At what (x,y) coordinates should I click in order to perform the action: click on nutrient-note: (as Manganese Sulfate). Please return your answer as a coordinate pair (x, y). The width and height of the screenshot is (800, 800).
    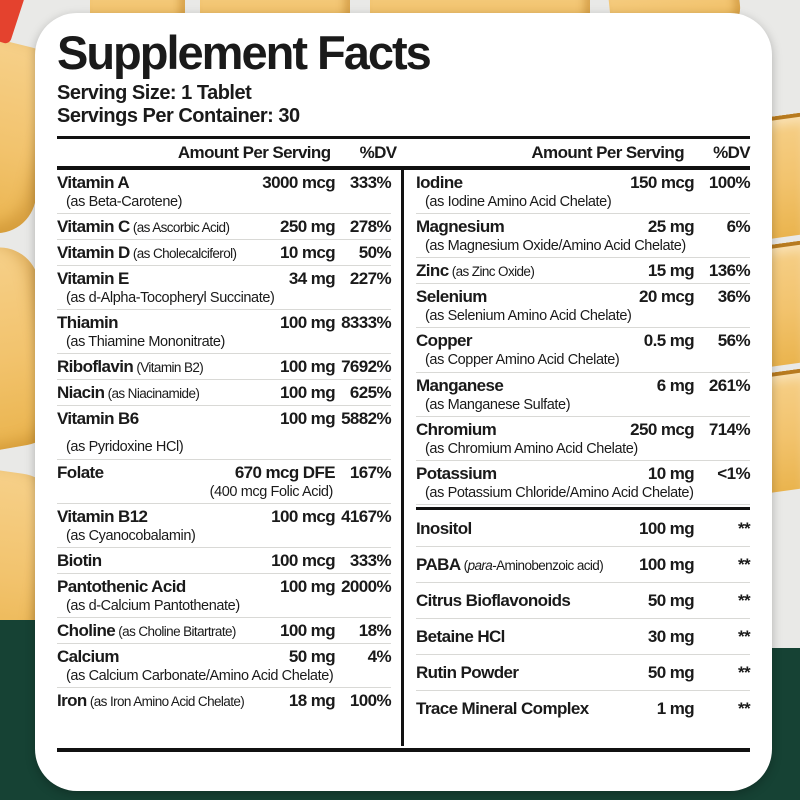
    Looking at the image, I should click on (498, 404).